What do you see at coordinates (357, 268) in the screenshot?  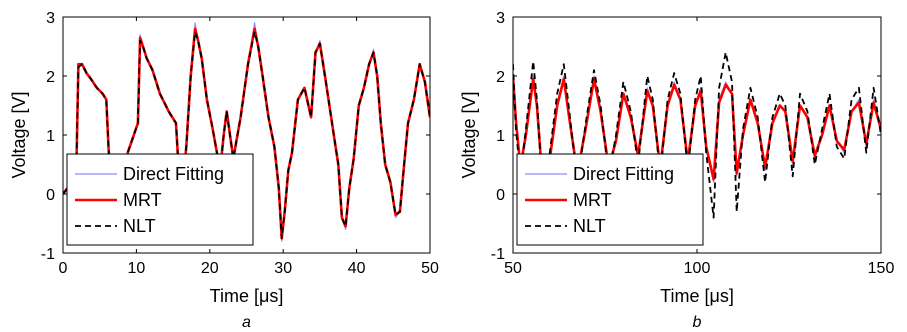 I see `x-tick-label: 40` at bounding box center [357, 268].